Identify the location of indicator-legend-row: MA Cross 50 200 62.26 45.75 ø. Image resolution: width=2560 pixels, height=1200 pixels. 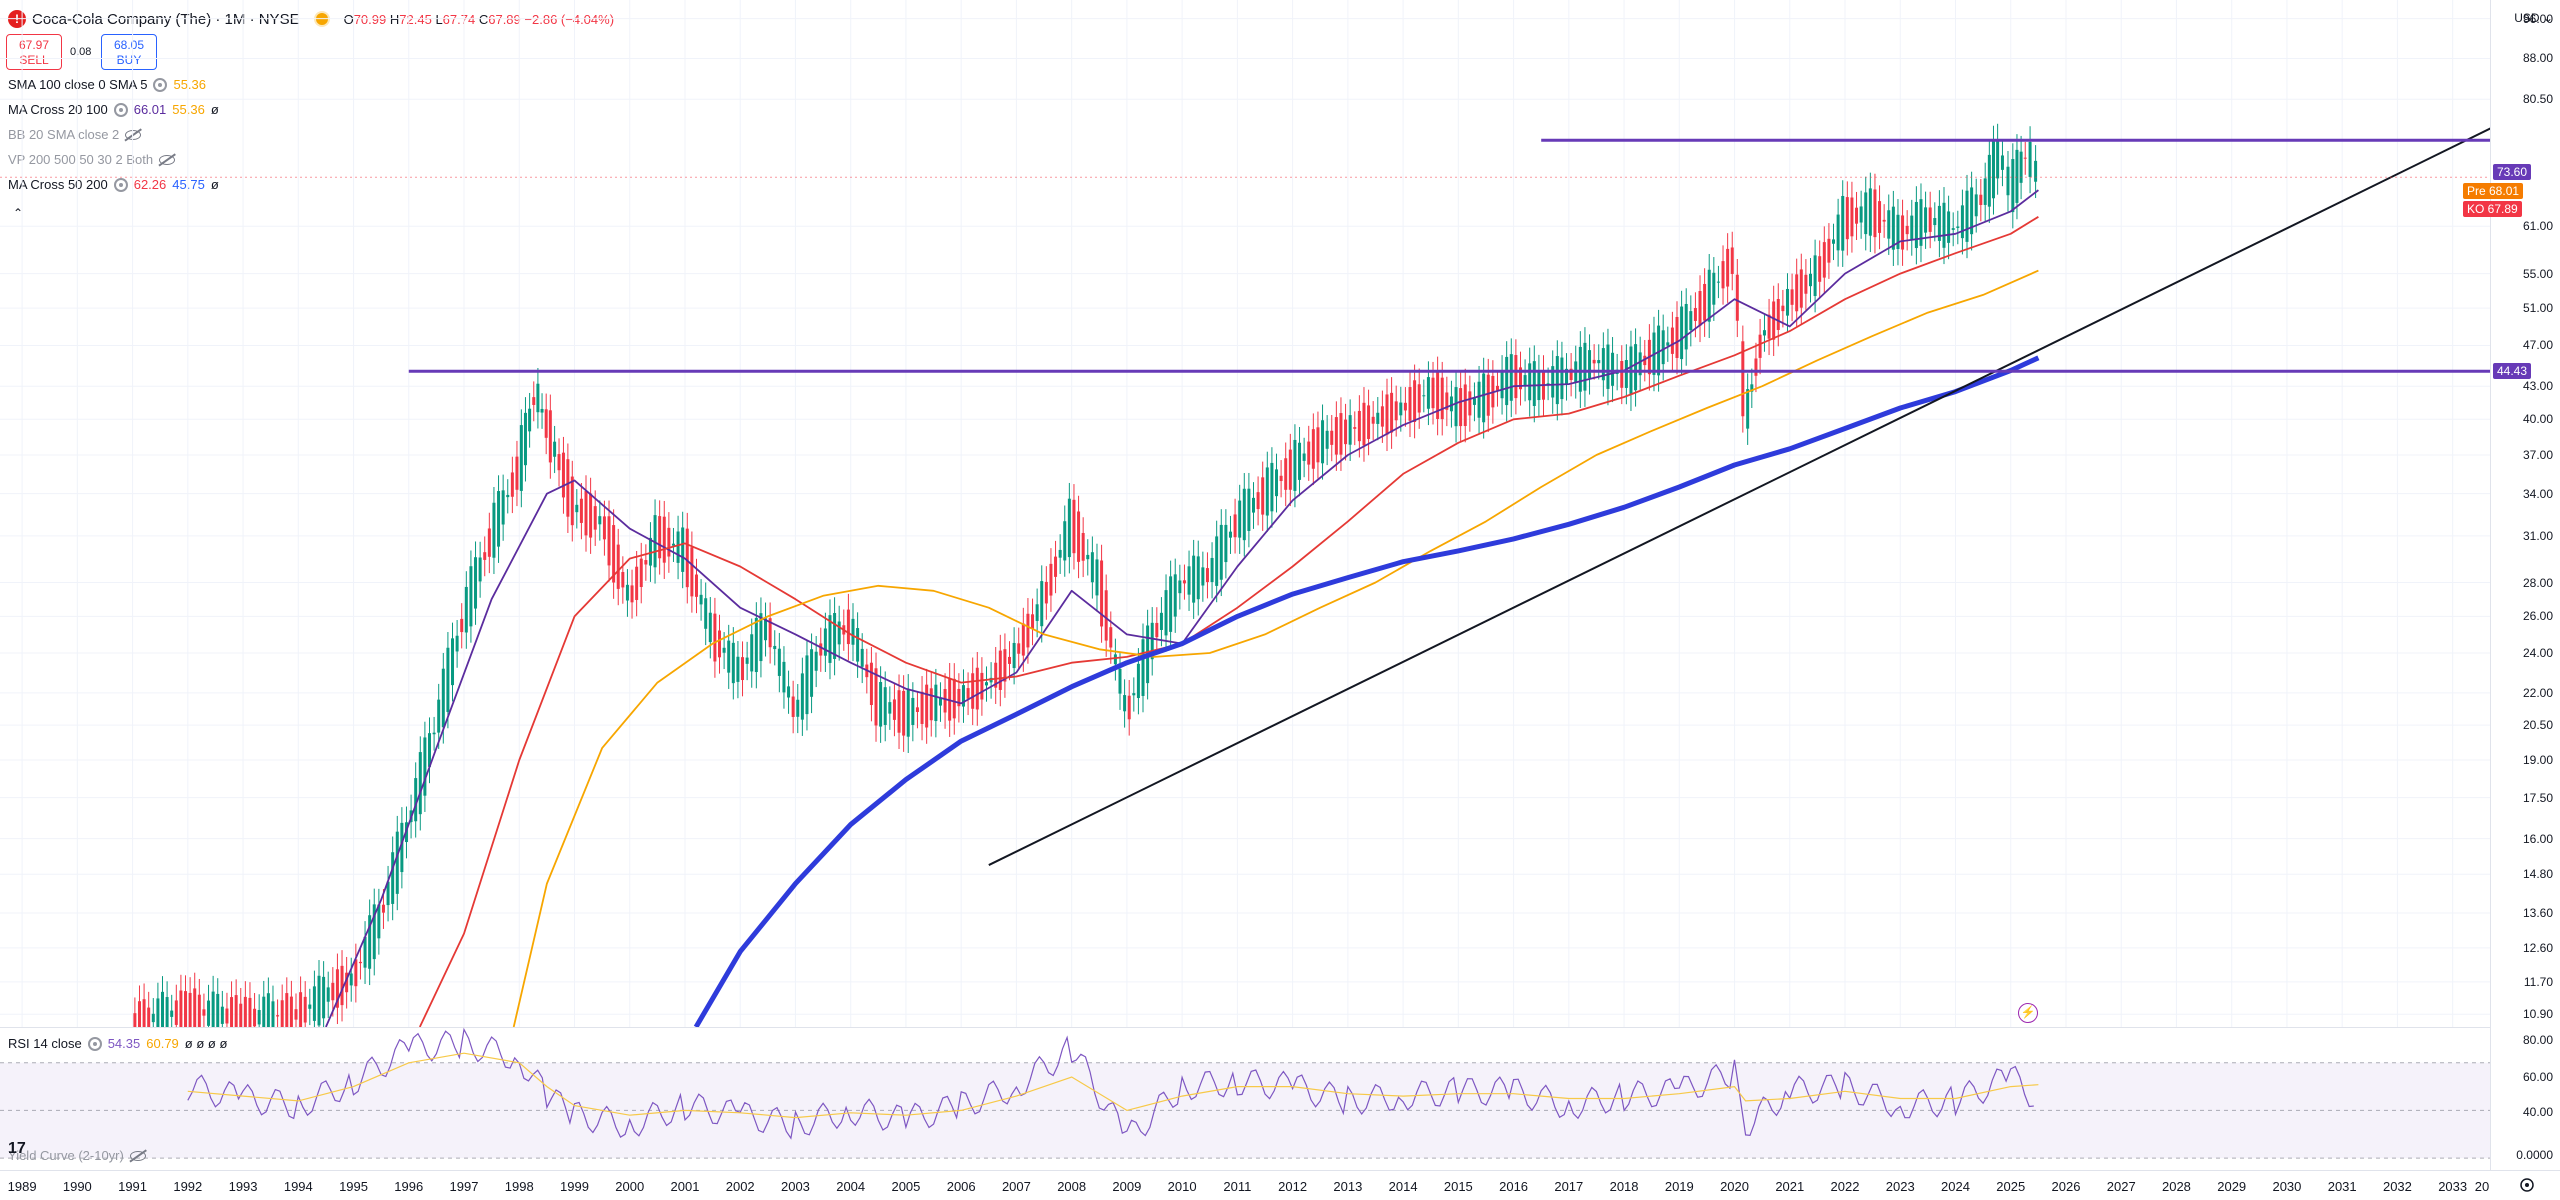
(113, 184).